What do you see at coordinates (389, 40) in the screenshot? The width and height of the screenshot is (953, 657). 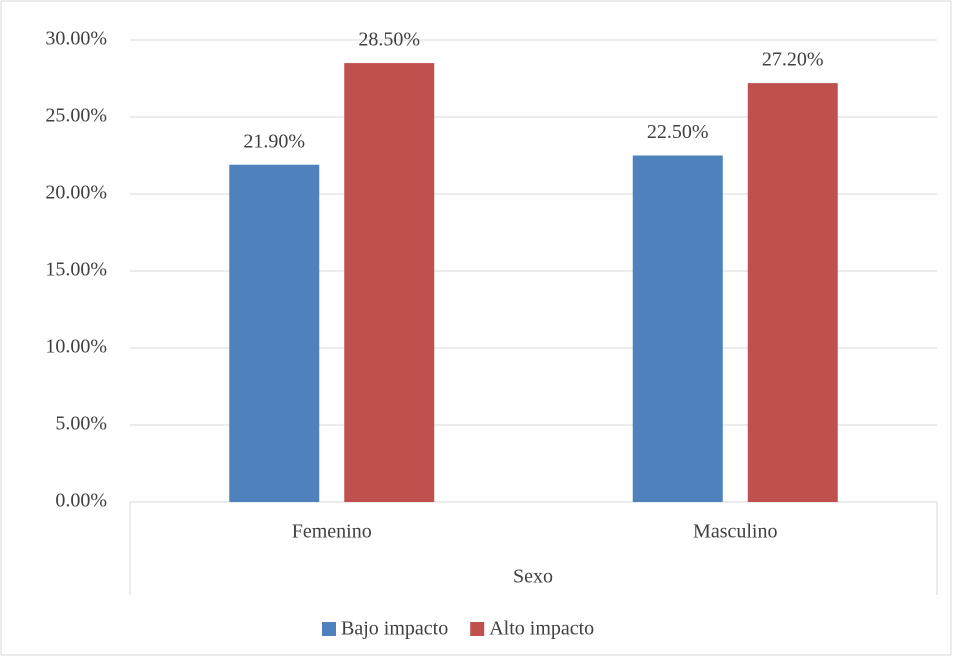 I see `data-label: 28.50%` at bounding box center [389, 40].